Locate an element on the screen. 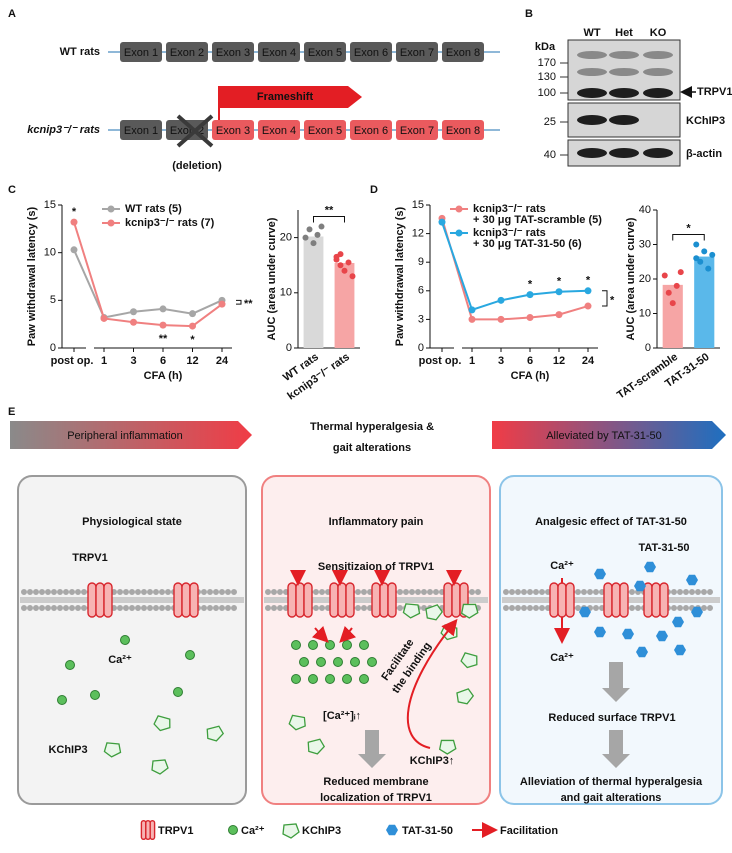 The height and width of the screenshot is (853, 732). bar is located at coordinates (704, 302).